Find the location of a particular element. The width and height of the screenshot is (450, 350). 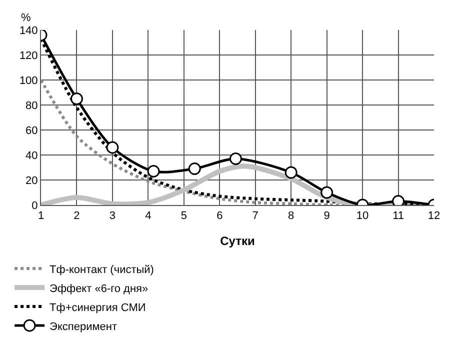

y-tick-label: 120 is located at coordinates (28, 56).